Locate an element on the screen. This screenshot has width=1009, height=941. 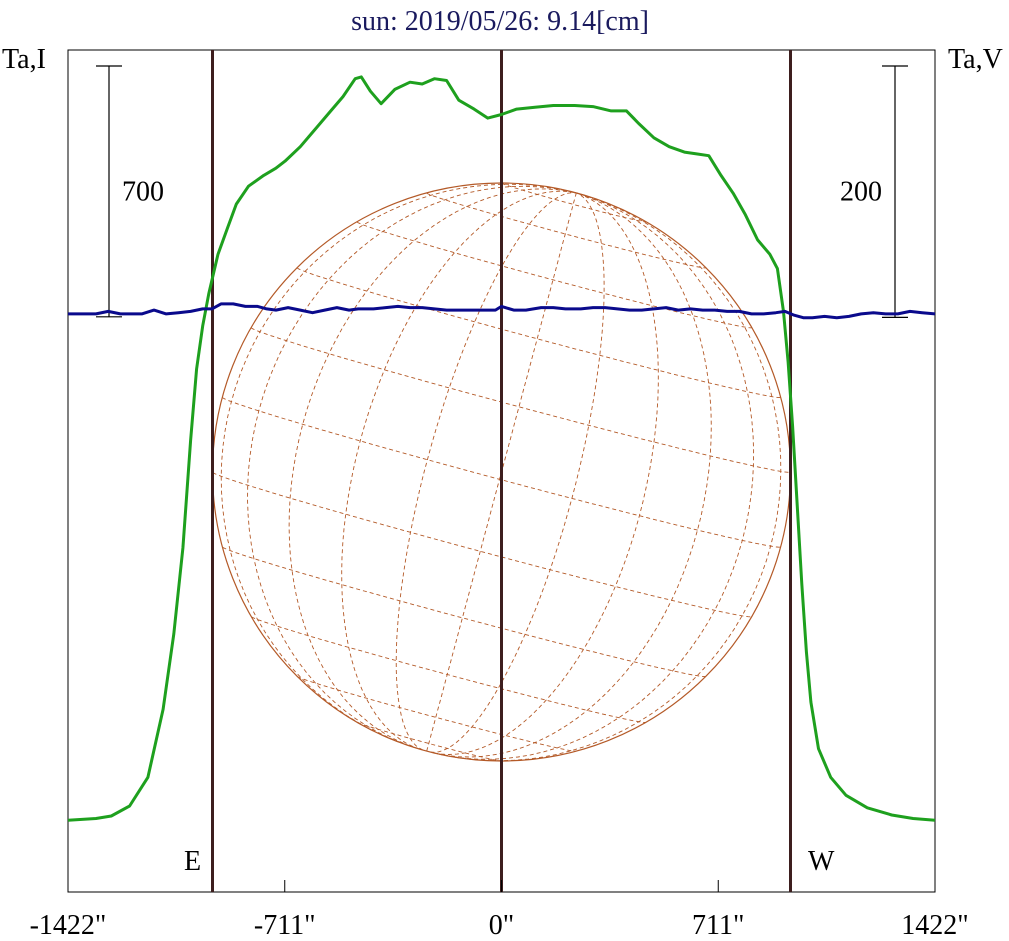
chart-title: sun: 2019/05/26: 9.14[cm] is located at coordinates (500, 21).